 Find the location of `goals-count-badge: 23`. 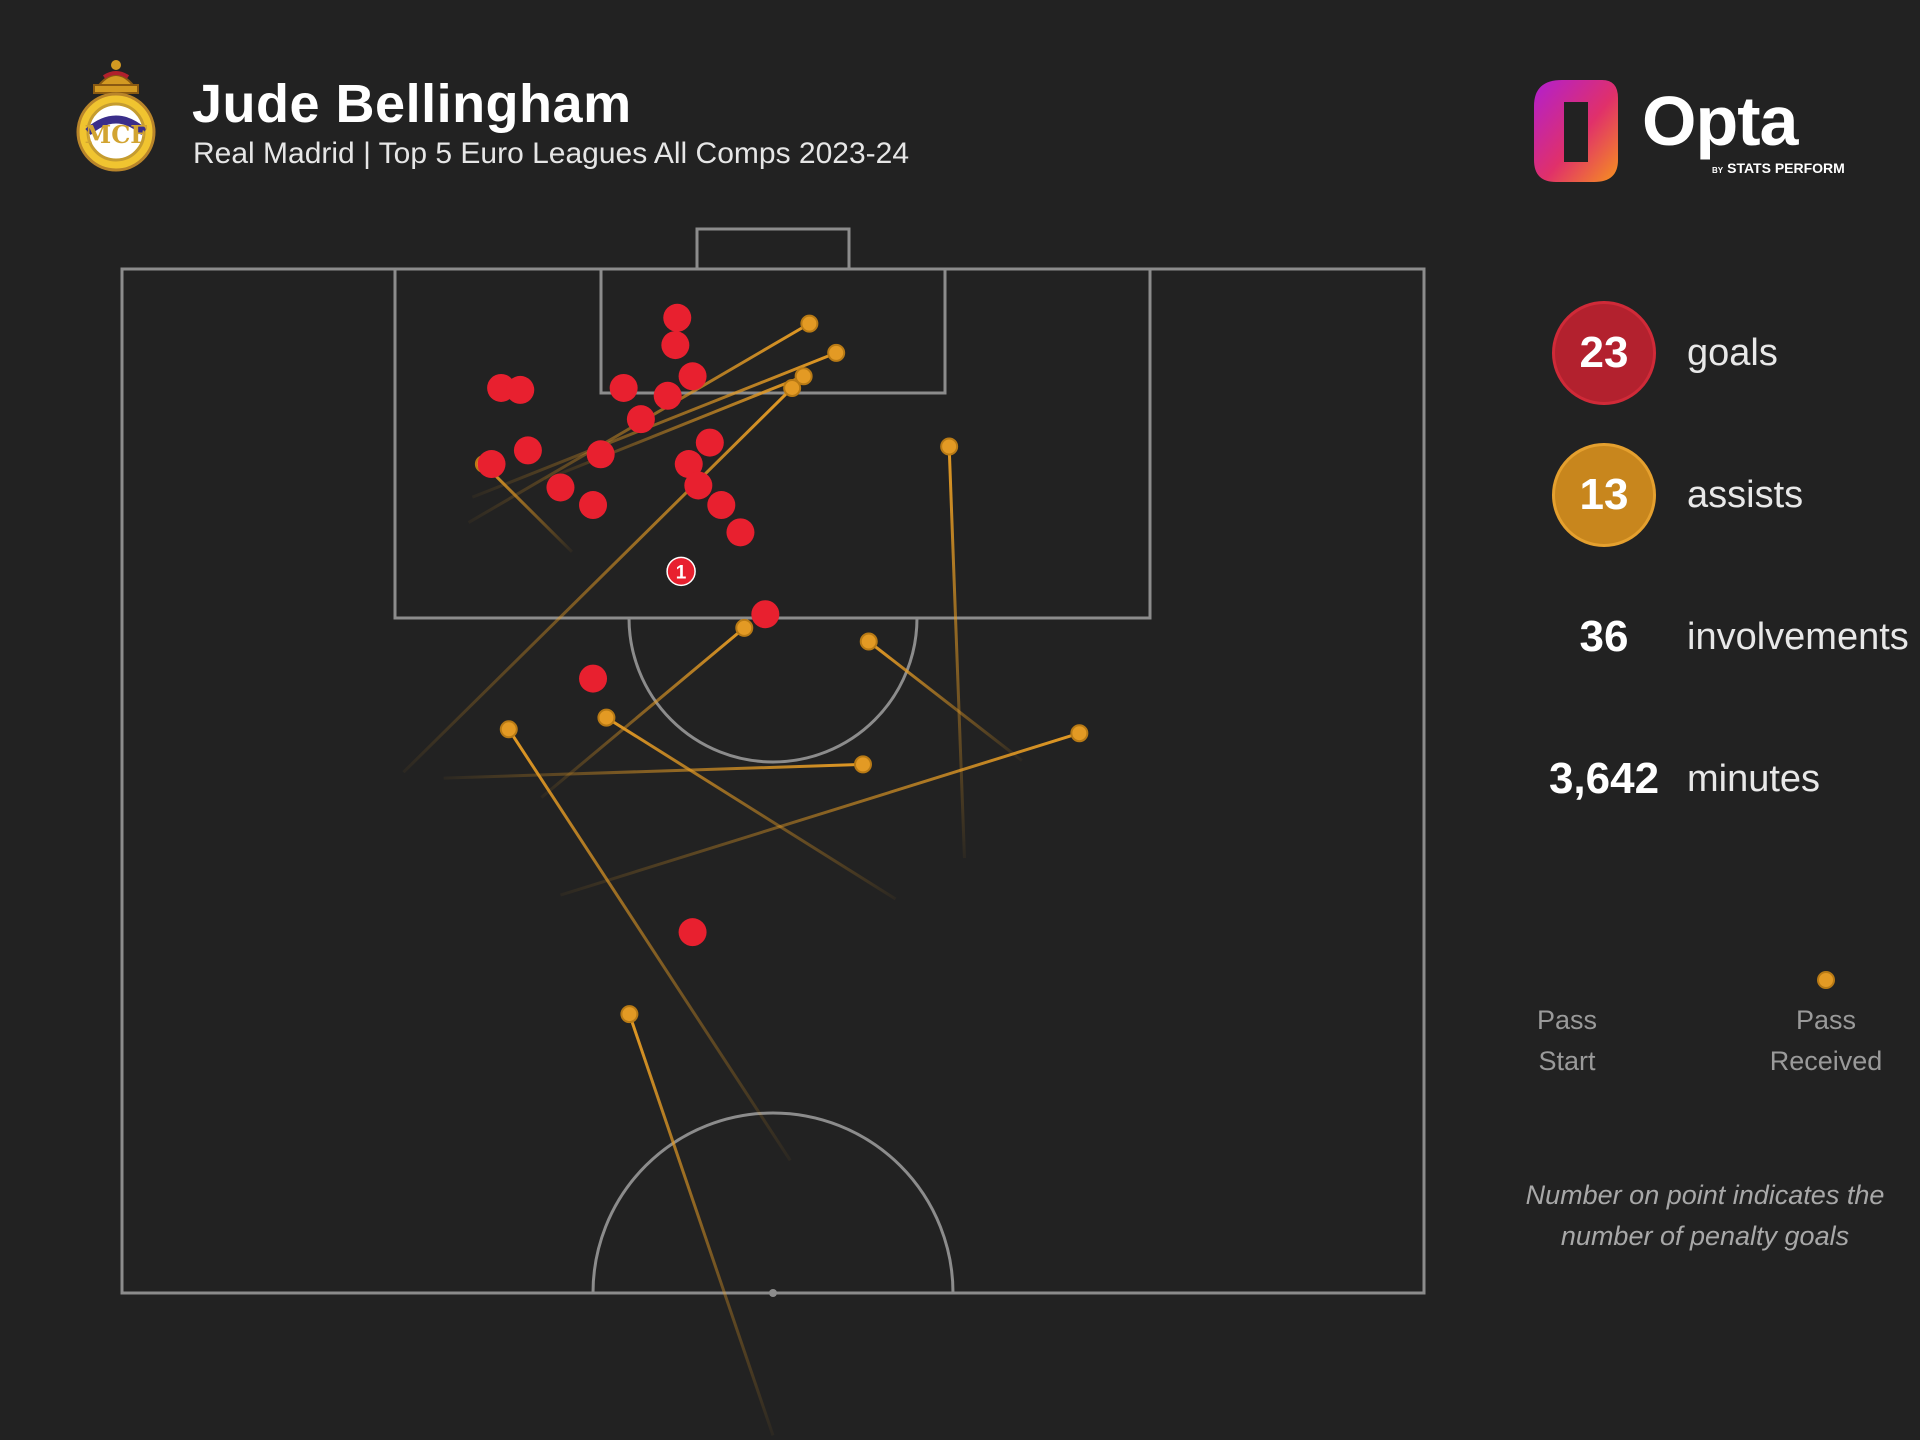

goals-count-badge: 23 is located at coordinates (1604, 353).